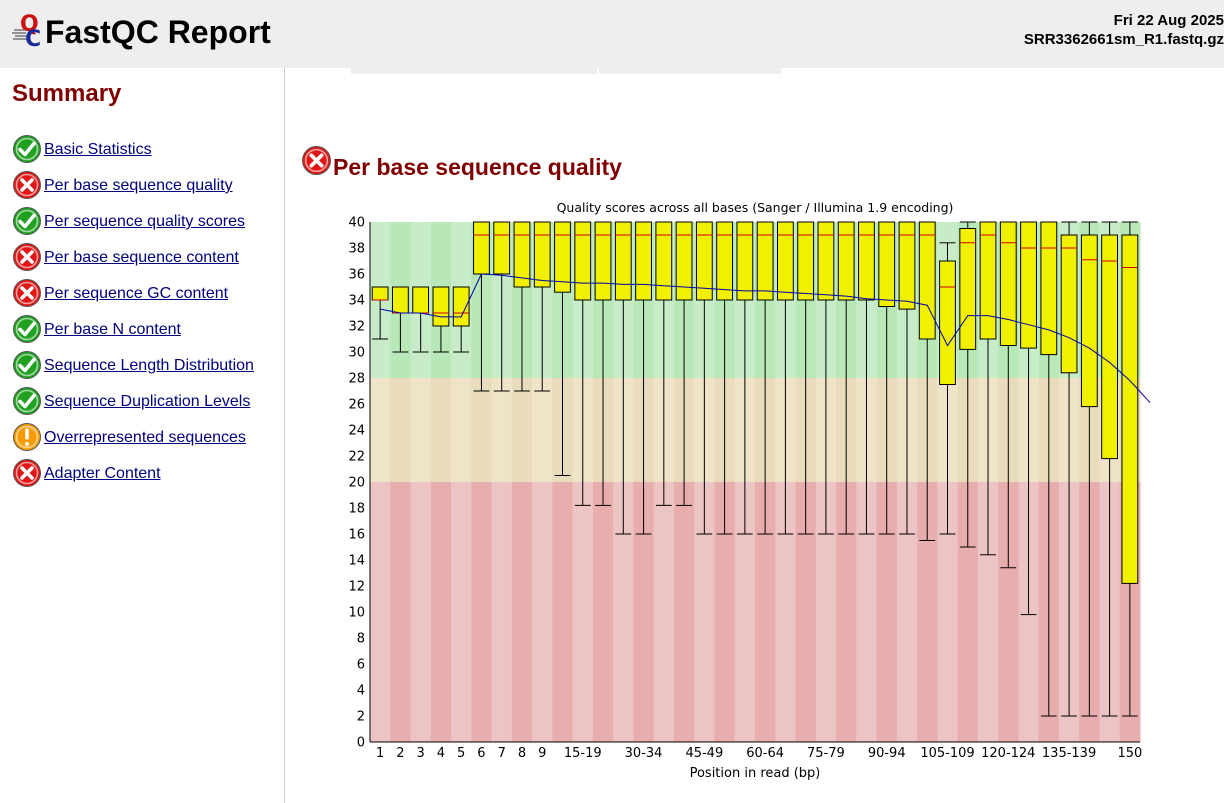  I want to click on report-date: Fri 22 Aug 2025, so click(1168, 20).